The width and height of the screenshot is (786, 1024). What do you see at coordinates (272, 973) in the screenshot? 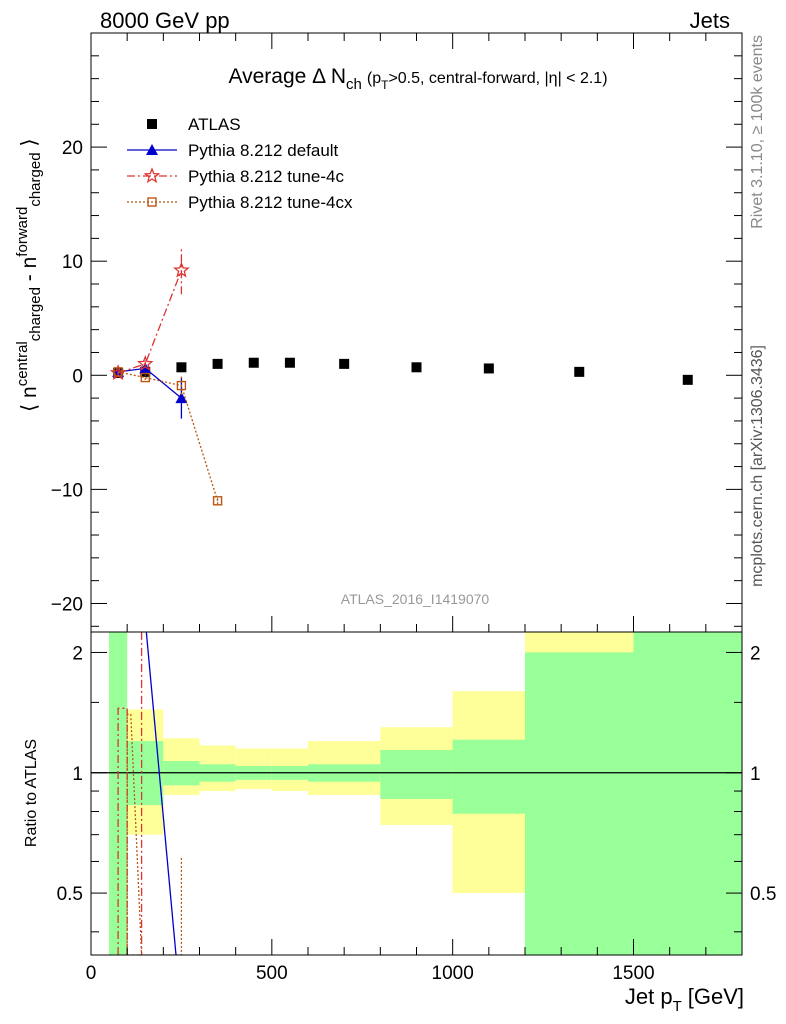
I see `x-tick-label: 500` at bounding box center [272, 973].